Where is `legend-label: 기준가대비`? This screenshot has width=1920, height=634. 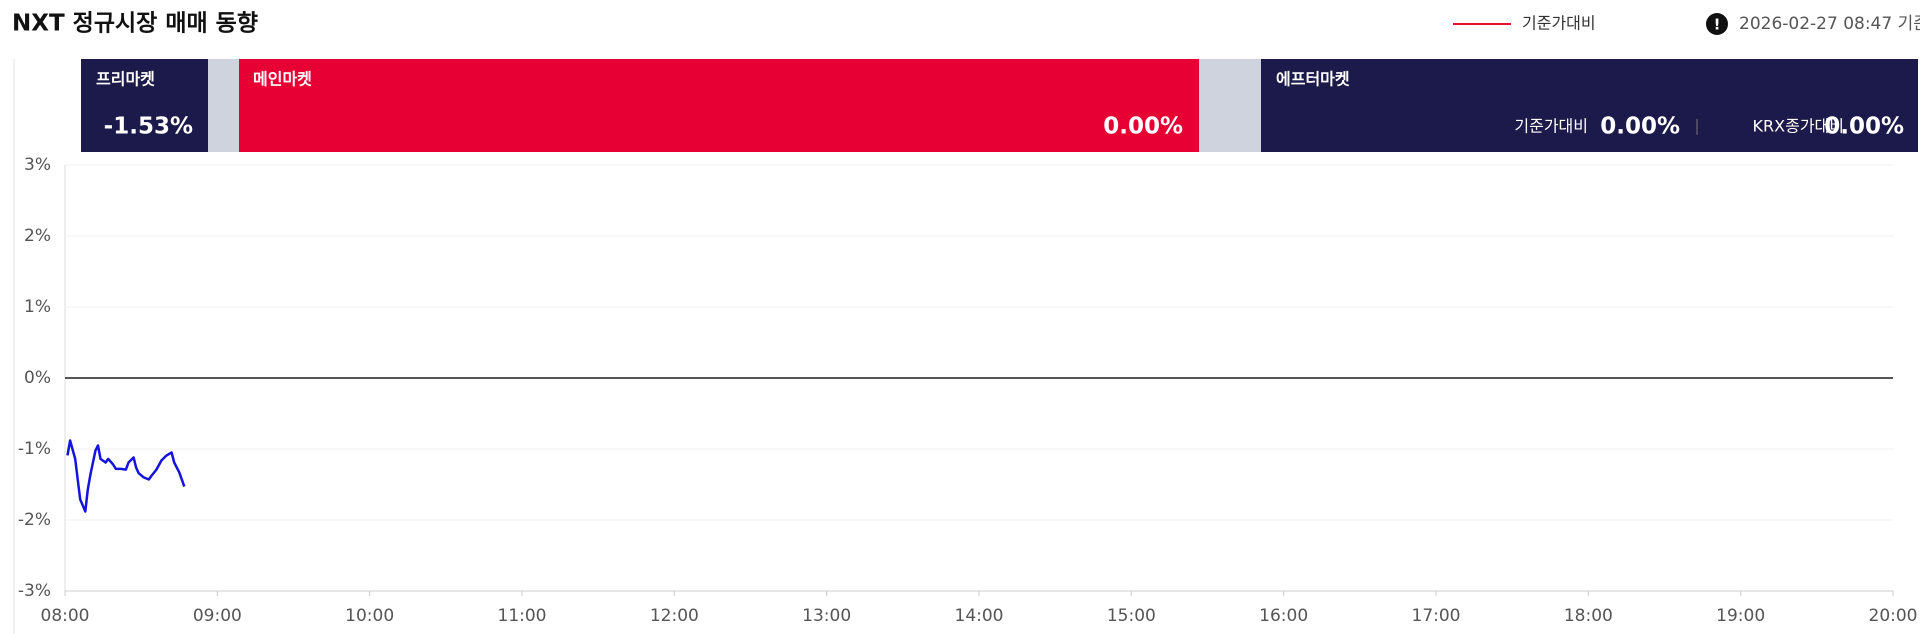 legend-label: 기준가대비 is located at coordinates (1559, 23).